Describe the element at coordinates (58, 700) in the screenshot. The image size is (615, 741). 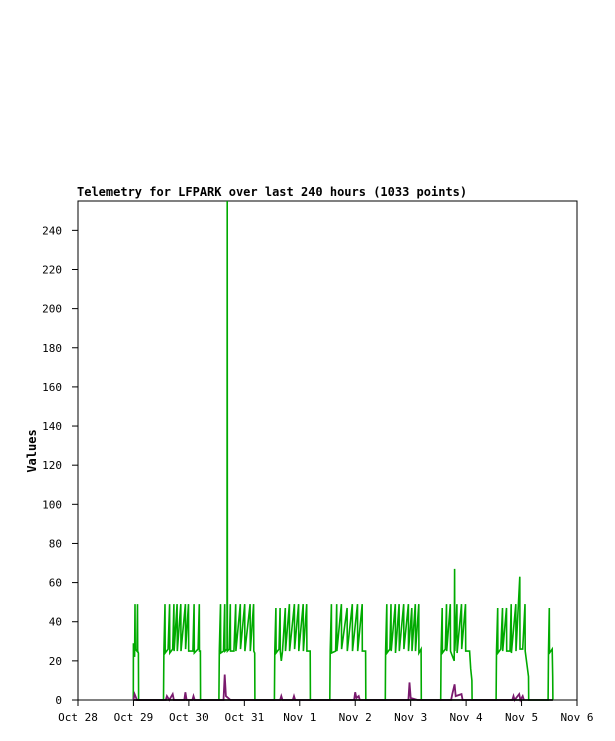
I see `y-tick-label: 0` at that location.